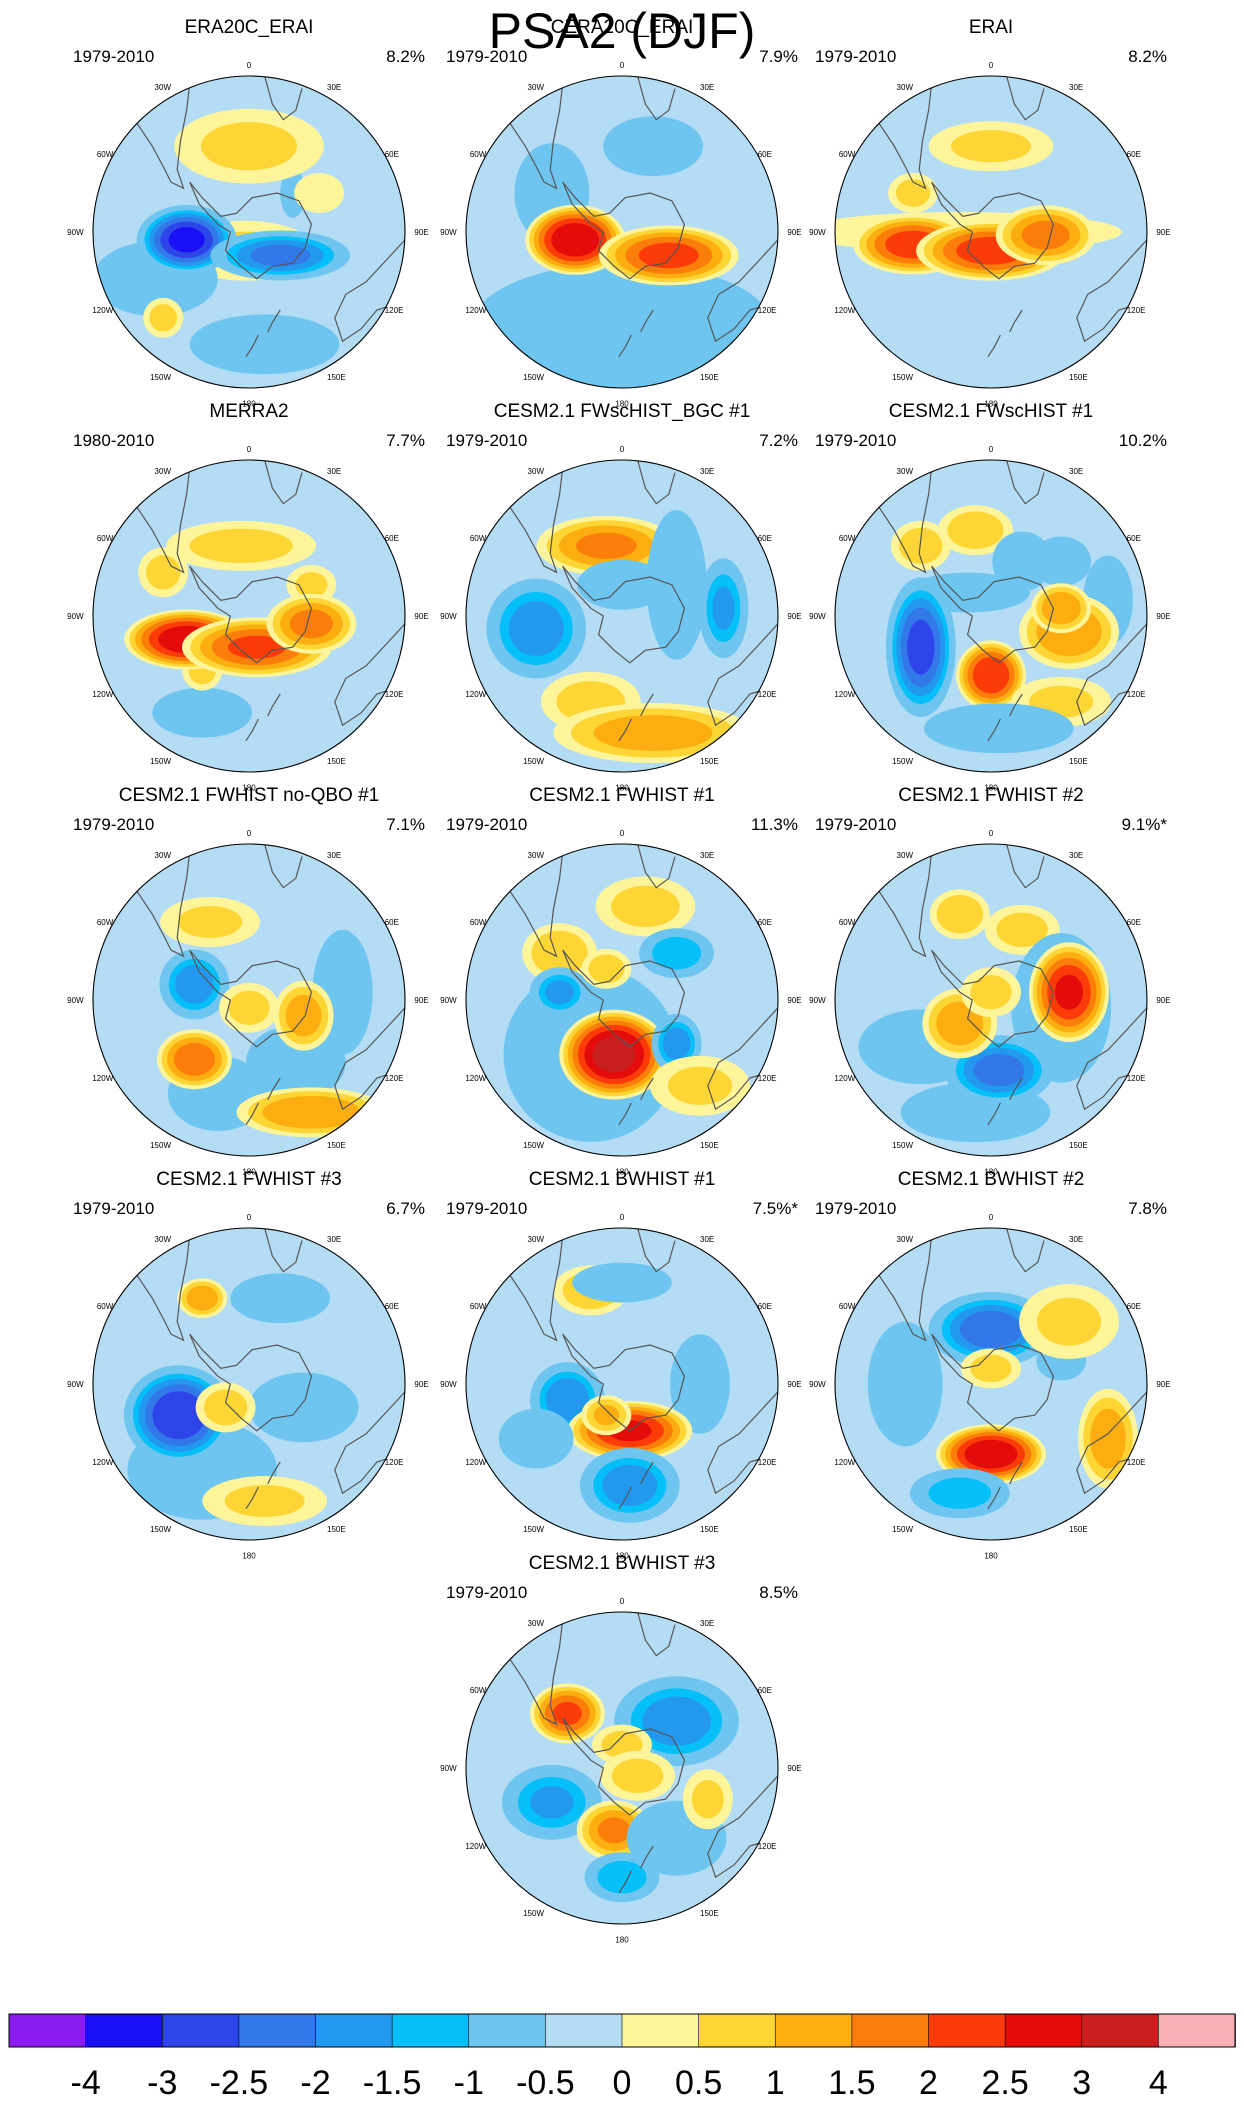 The image size is (1244, 2107). What do you see at coordinates (902, 1529) in the screenshot?
I see `longitude-label: 150W` at bounding box center [902, 1529].